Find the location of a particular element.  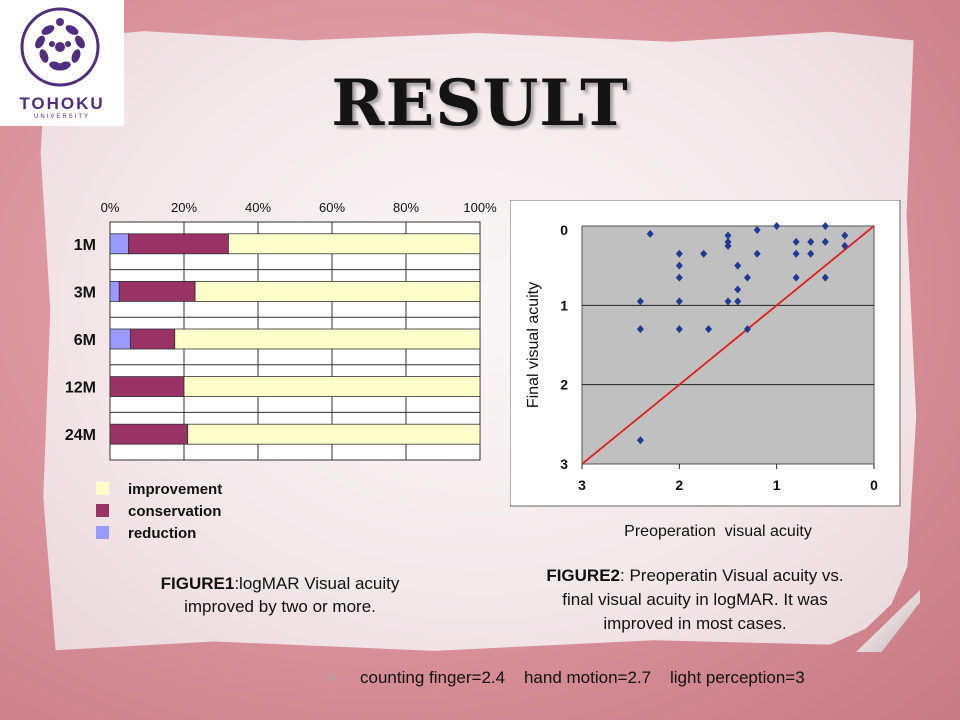

y-tick-label: 1 is located at coordinates (564, 305).